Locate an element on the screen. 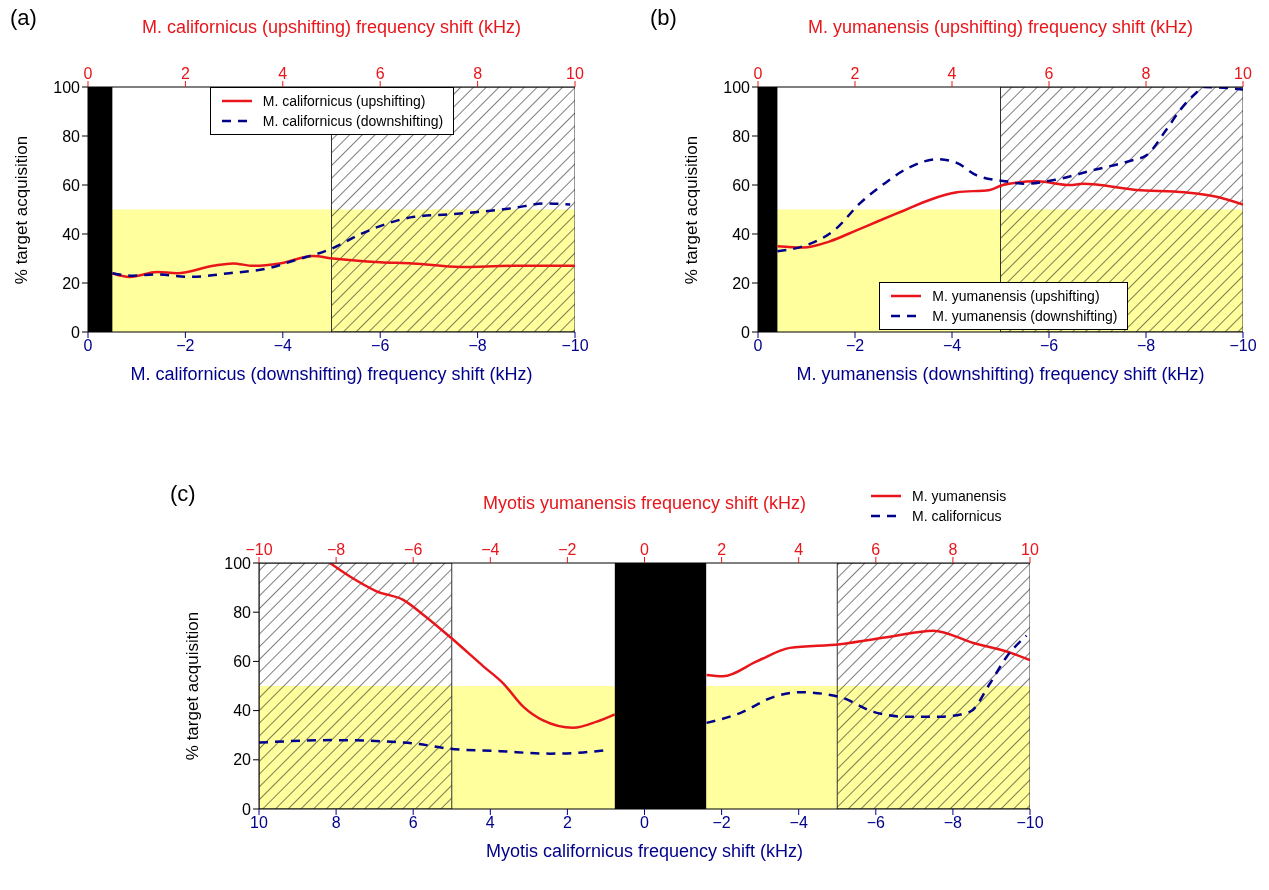 This screenshot has width=1269, height=890. x-tick-label: 4 is located at coordinates (490, 823).